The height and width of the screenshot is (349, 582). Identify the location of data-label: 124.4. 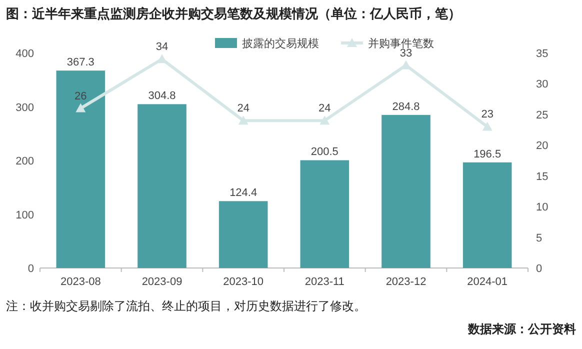
(244, 193).